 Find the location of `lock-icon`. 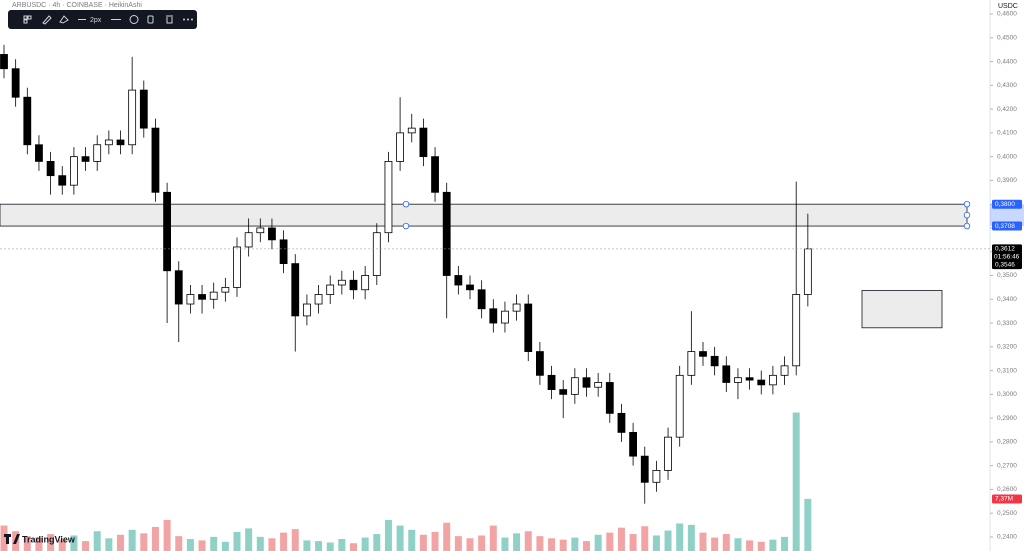

lock-icon is located at coordinates (150, 19).